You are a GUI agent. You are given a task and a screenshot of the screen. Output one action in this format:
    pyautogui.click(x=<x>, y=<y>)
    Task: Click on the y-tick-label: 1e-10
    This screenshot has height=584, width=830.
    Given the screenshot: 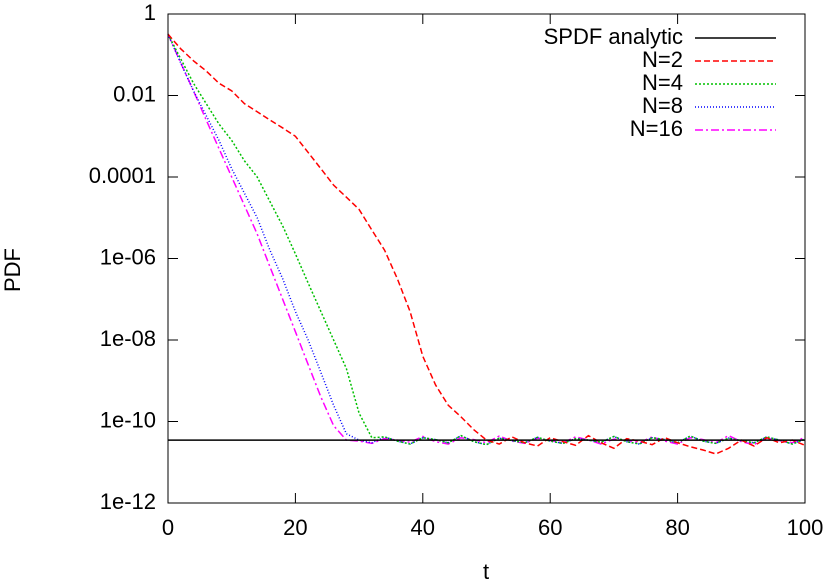 What is the action you would take?
    pyautogui.click(x=128, y=419)
    